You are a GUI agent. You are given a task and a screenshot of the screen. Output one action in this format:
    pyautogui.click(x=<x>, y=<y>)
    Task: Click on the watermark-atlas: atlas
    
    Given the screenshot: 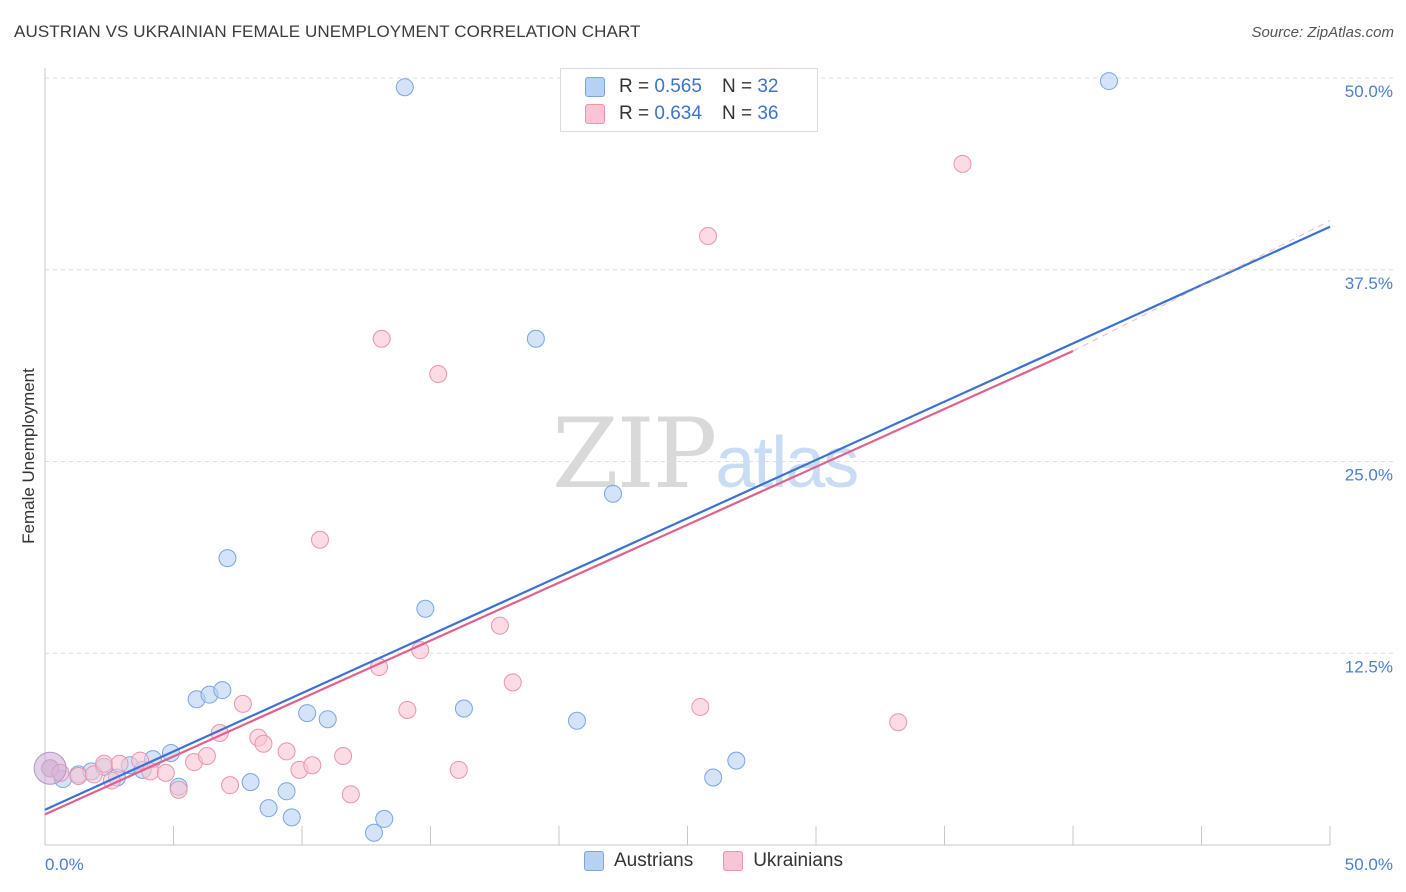 What is the action you would take?
    pyautogui.click(x=787, y=463)
    